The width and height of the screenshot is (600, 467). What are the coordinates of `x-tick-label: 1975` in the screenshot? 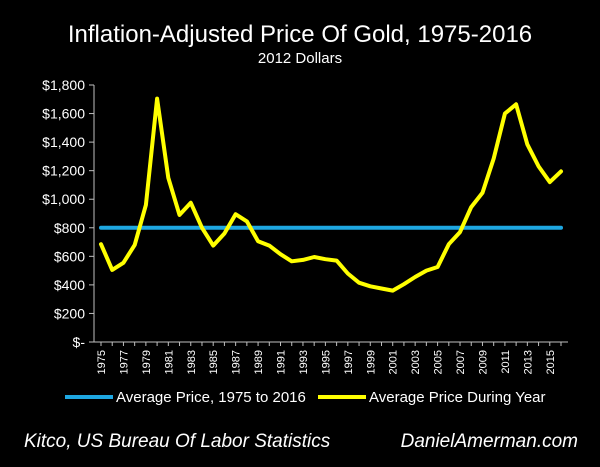 It's located at (102, 362).